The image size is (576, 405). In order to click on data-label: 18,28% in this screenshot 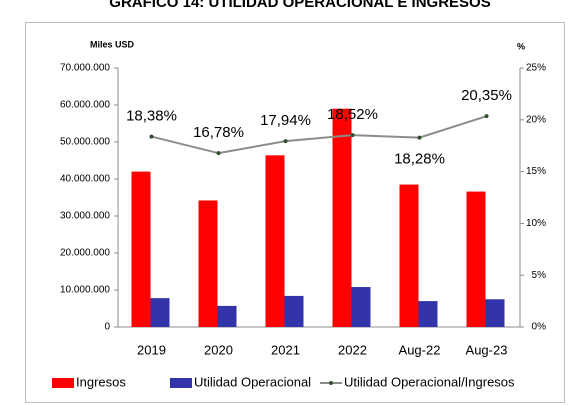, I will do `click(419, 159)`.